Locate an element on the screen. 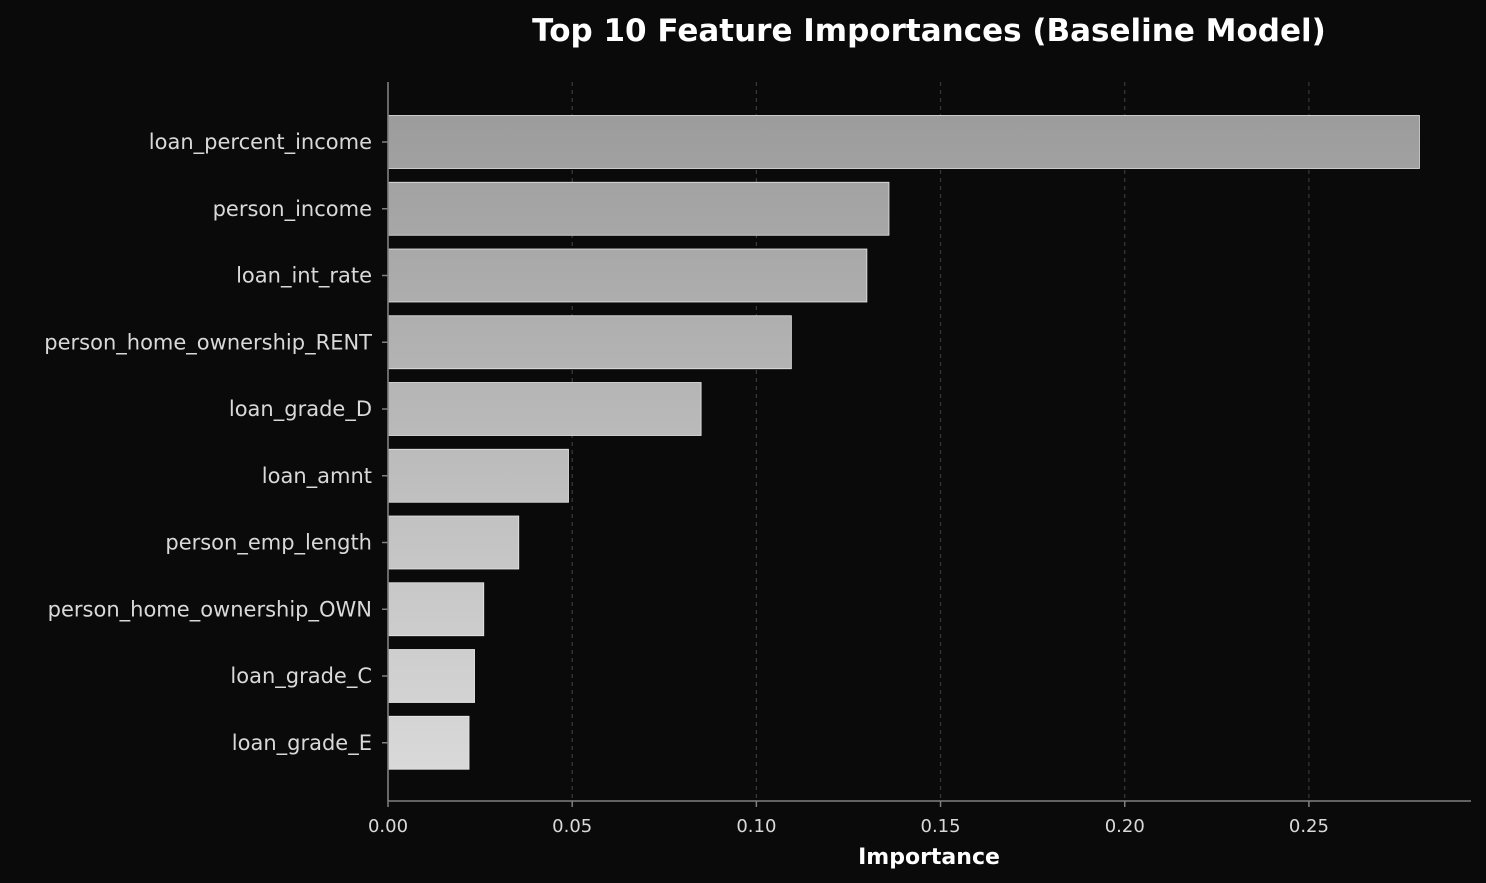 This screenshot has height=883, width=1486. bar-person-home-ownership-rent is located at coordinates (589, 342).